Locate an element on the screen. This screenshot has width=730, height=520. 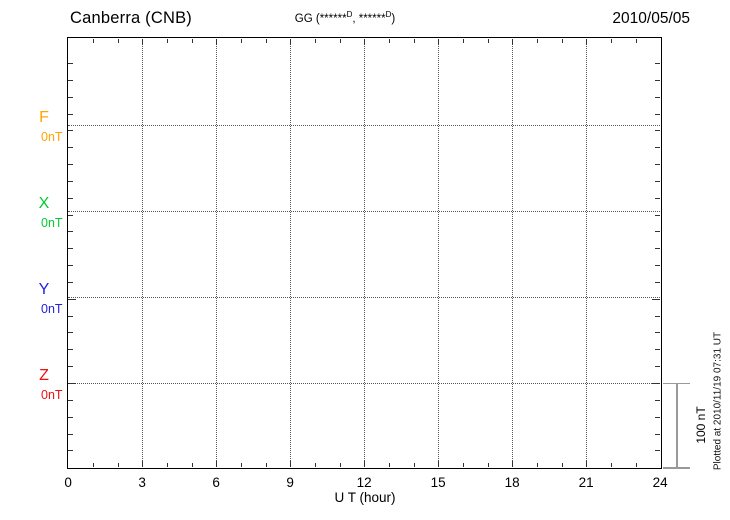
component-baseline-value-y: 0nT is located at coordinates (52, 309).